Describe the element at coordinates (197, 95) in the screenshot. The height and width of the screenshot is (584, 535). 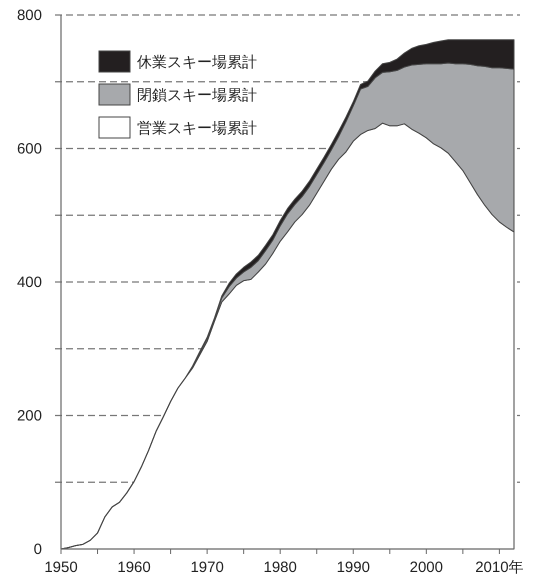
I see `legend-label: 閉鎖スキー場累計` at that location.